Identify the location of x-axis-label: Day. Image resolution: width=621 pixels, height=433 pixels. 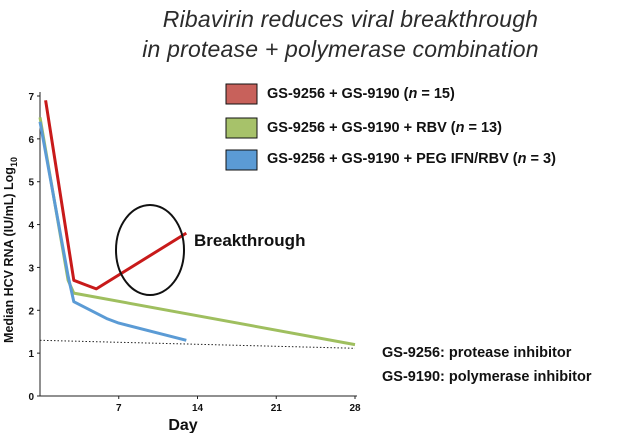
(182, 425).